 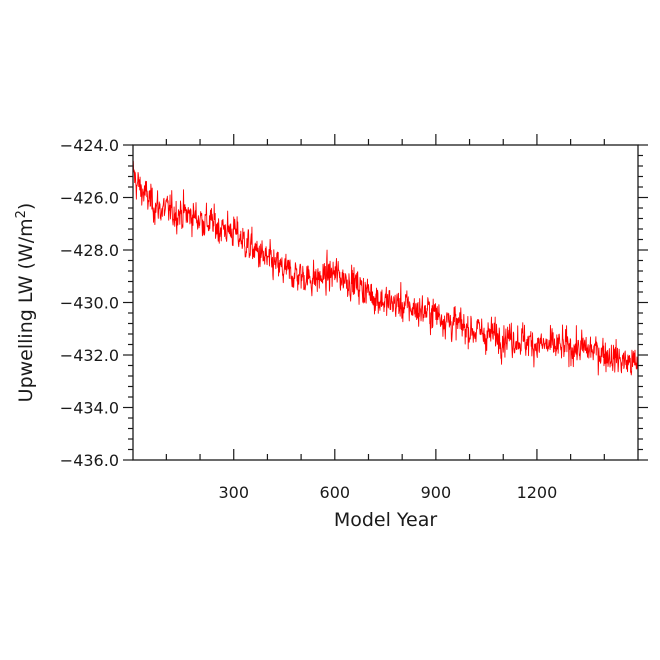 What do you see at coordinates (89, 303) in the screenshot?
I see `y-tick-label: −430.0` at bounding box center [89, 303].